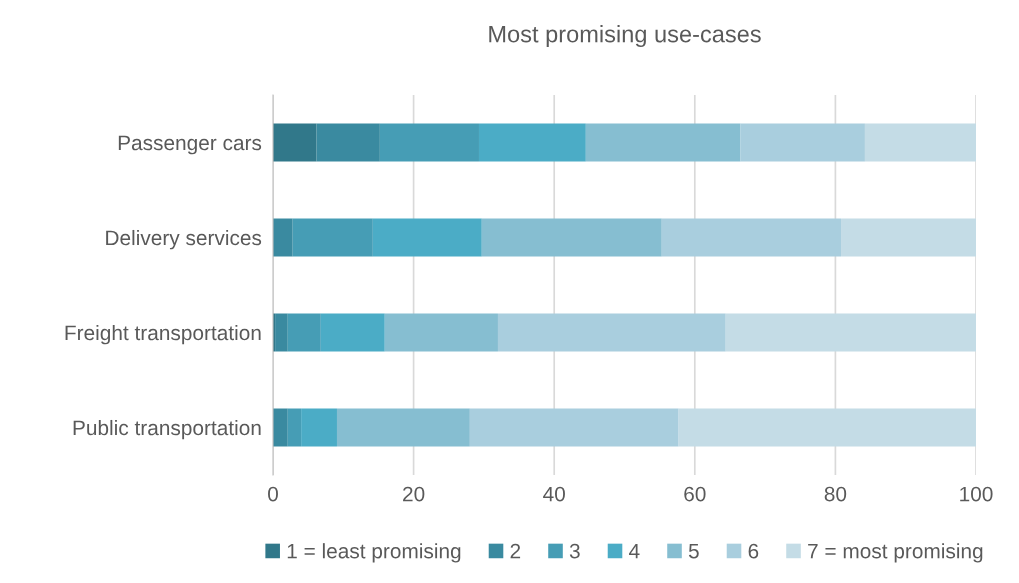 The image size is (1019, 583). What do you see at coordinates (693, 551) in the screenshot?
I see `legend-label: 5` at bounding box center [693, 551].